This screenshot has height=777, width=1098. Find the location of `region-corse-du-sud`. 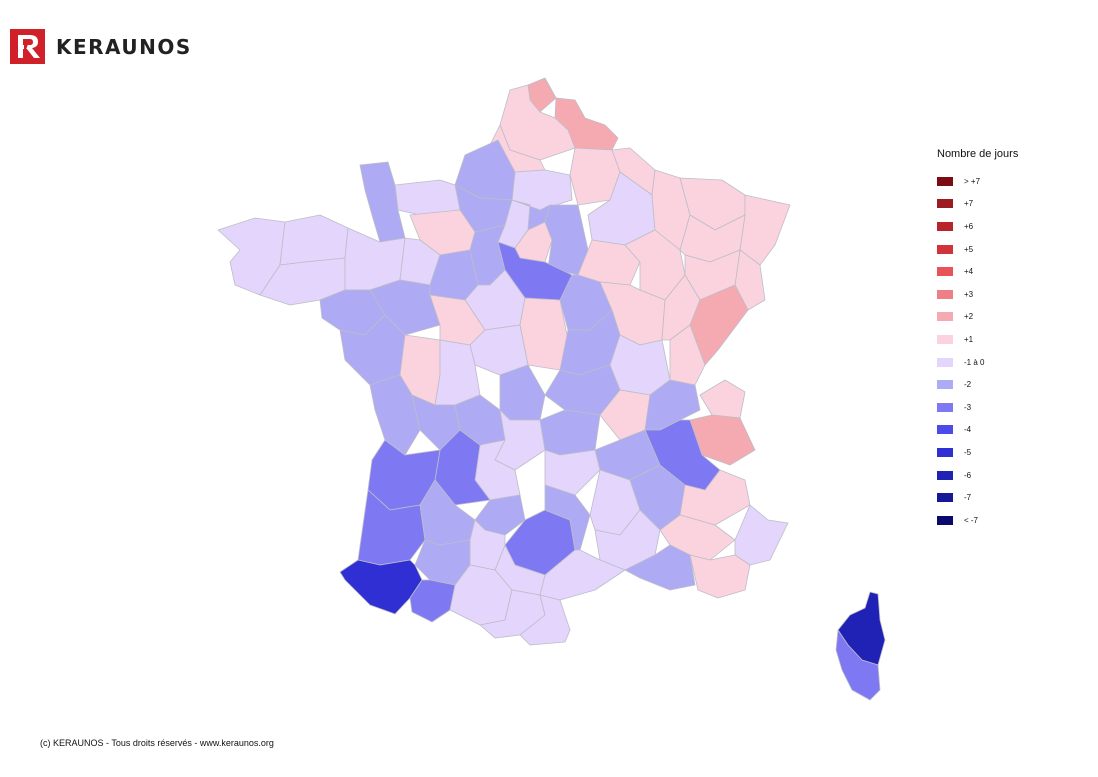

region-corse-du-sud is located at coordinates (858, 665).